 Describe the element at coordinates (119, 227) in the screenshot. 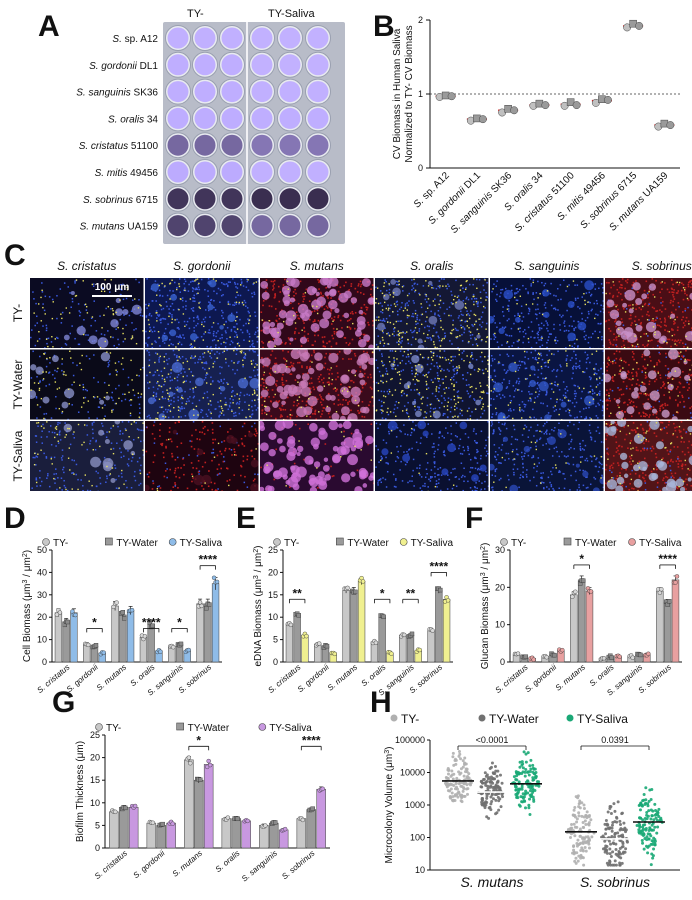

I see `strain-label: S. mutans UA159` at that location.